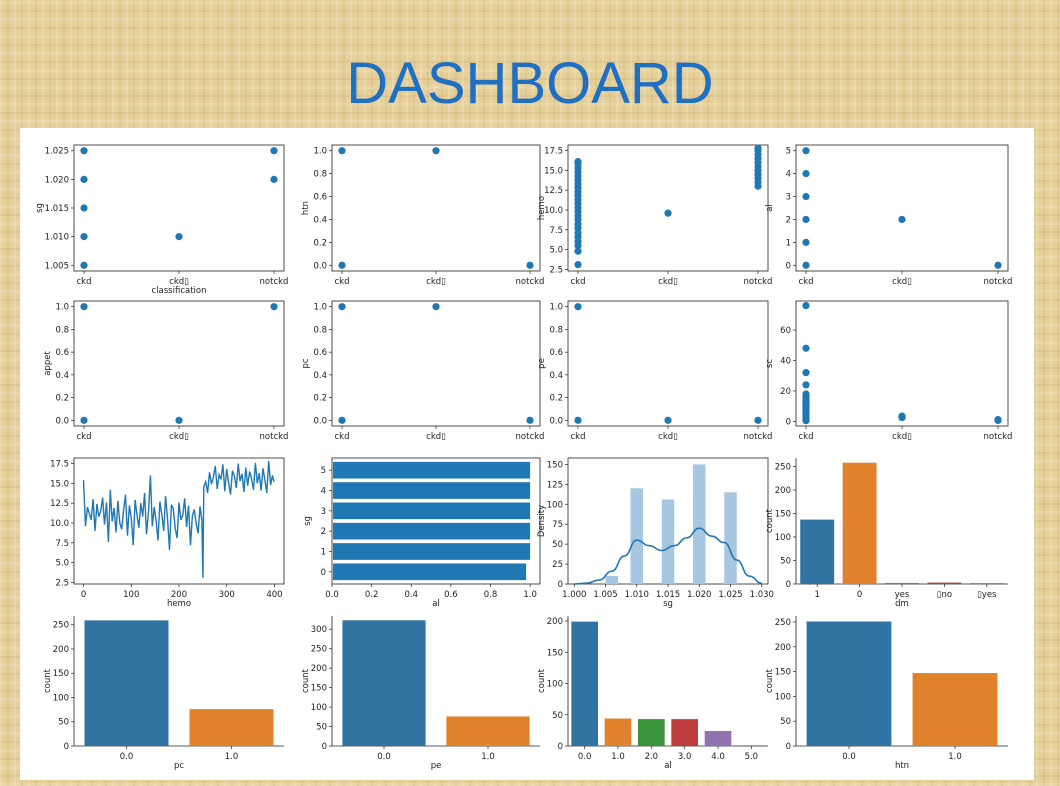 This screenshot has width=1060, height=786. Describe the element at coordinates (384, 757) in the screenshot. I see `x-tick-label: 0.0` at that location.